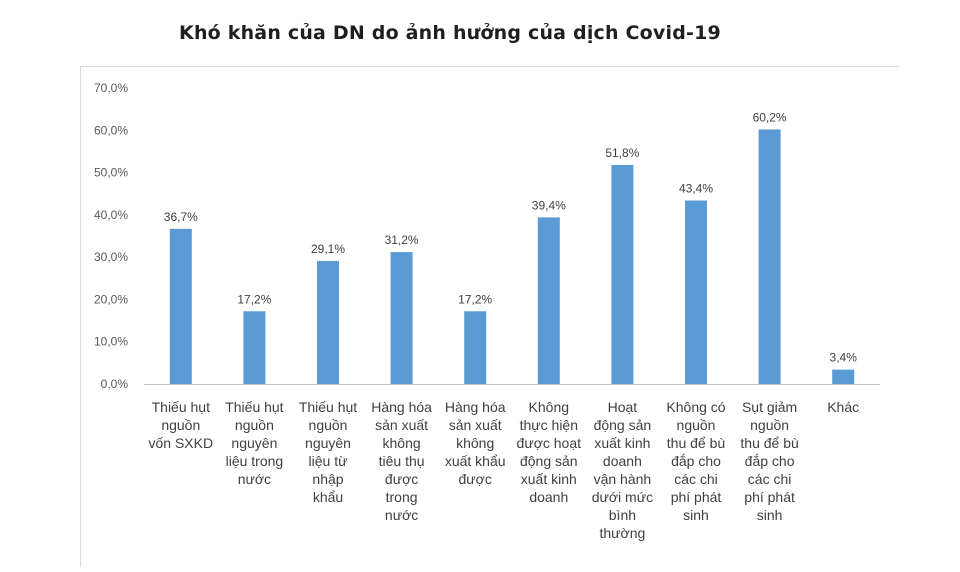  I want to click on y-tick-label: 70,0%, so click(111, 88).